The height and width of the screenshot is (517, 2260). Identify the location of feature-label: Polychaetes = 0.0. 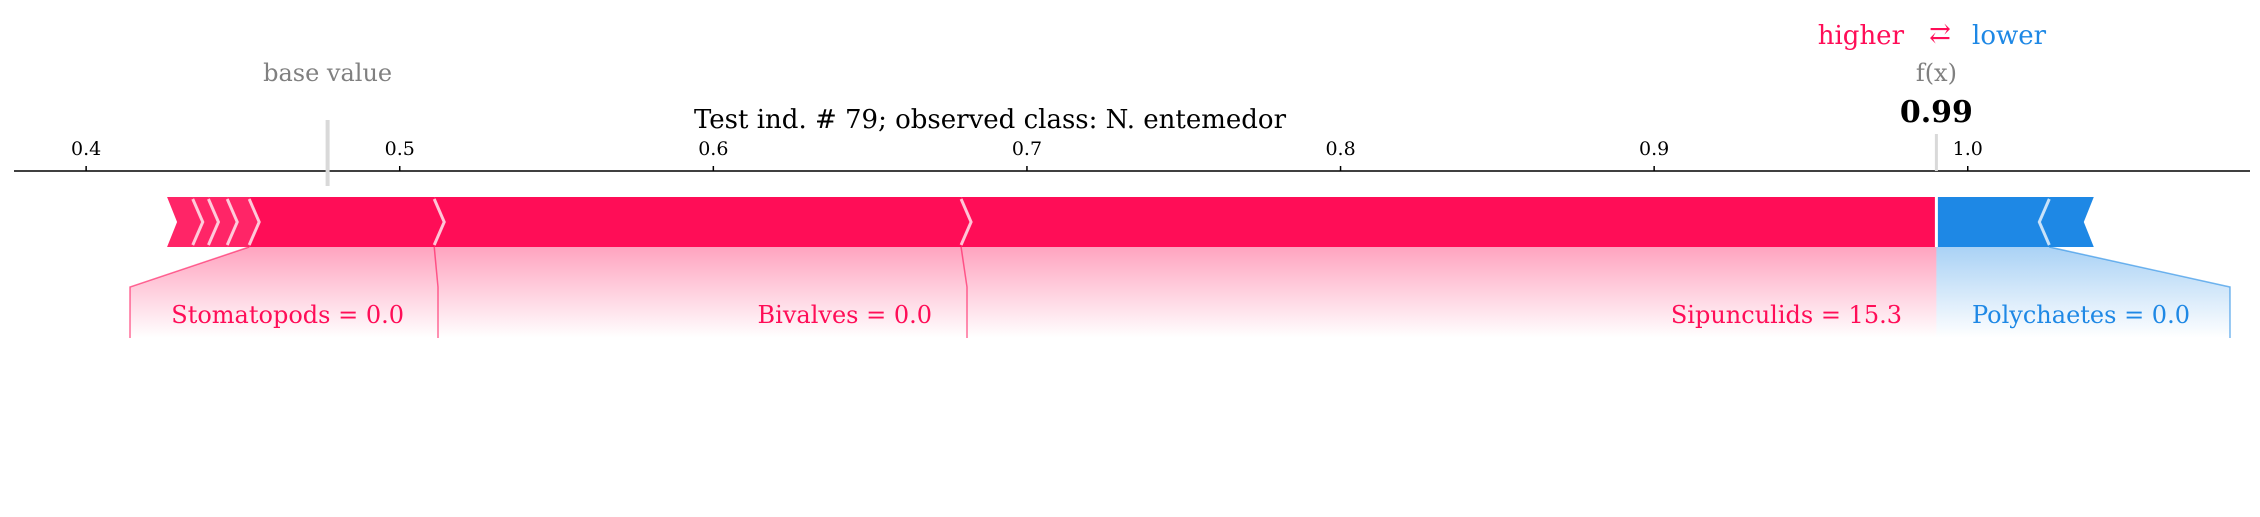
(2081, 315).